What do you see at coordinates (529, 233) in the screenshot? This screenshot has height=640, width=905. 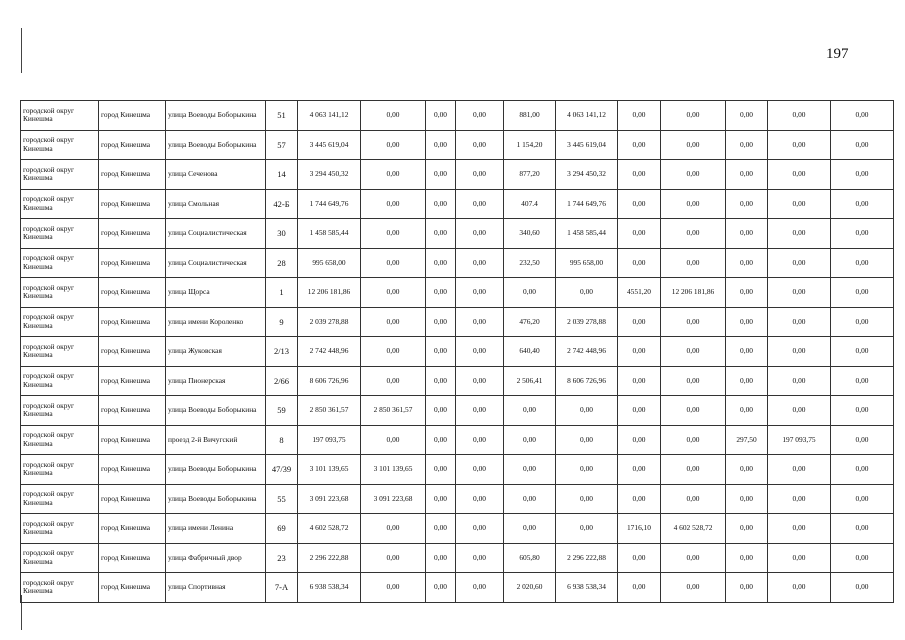 I see `cell-area-col-9: 340,60` at bounding box center [529, 233].